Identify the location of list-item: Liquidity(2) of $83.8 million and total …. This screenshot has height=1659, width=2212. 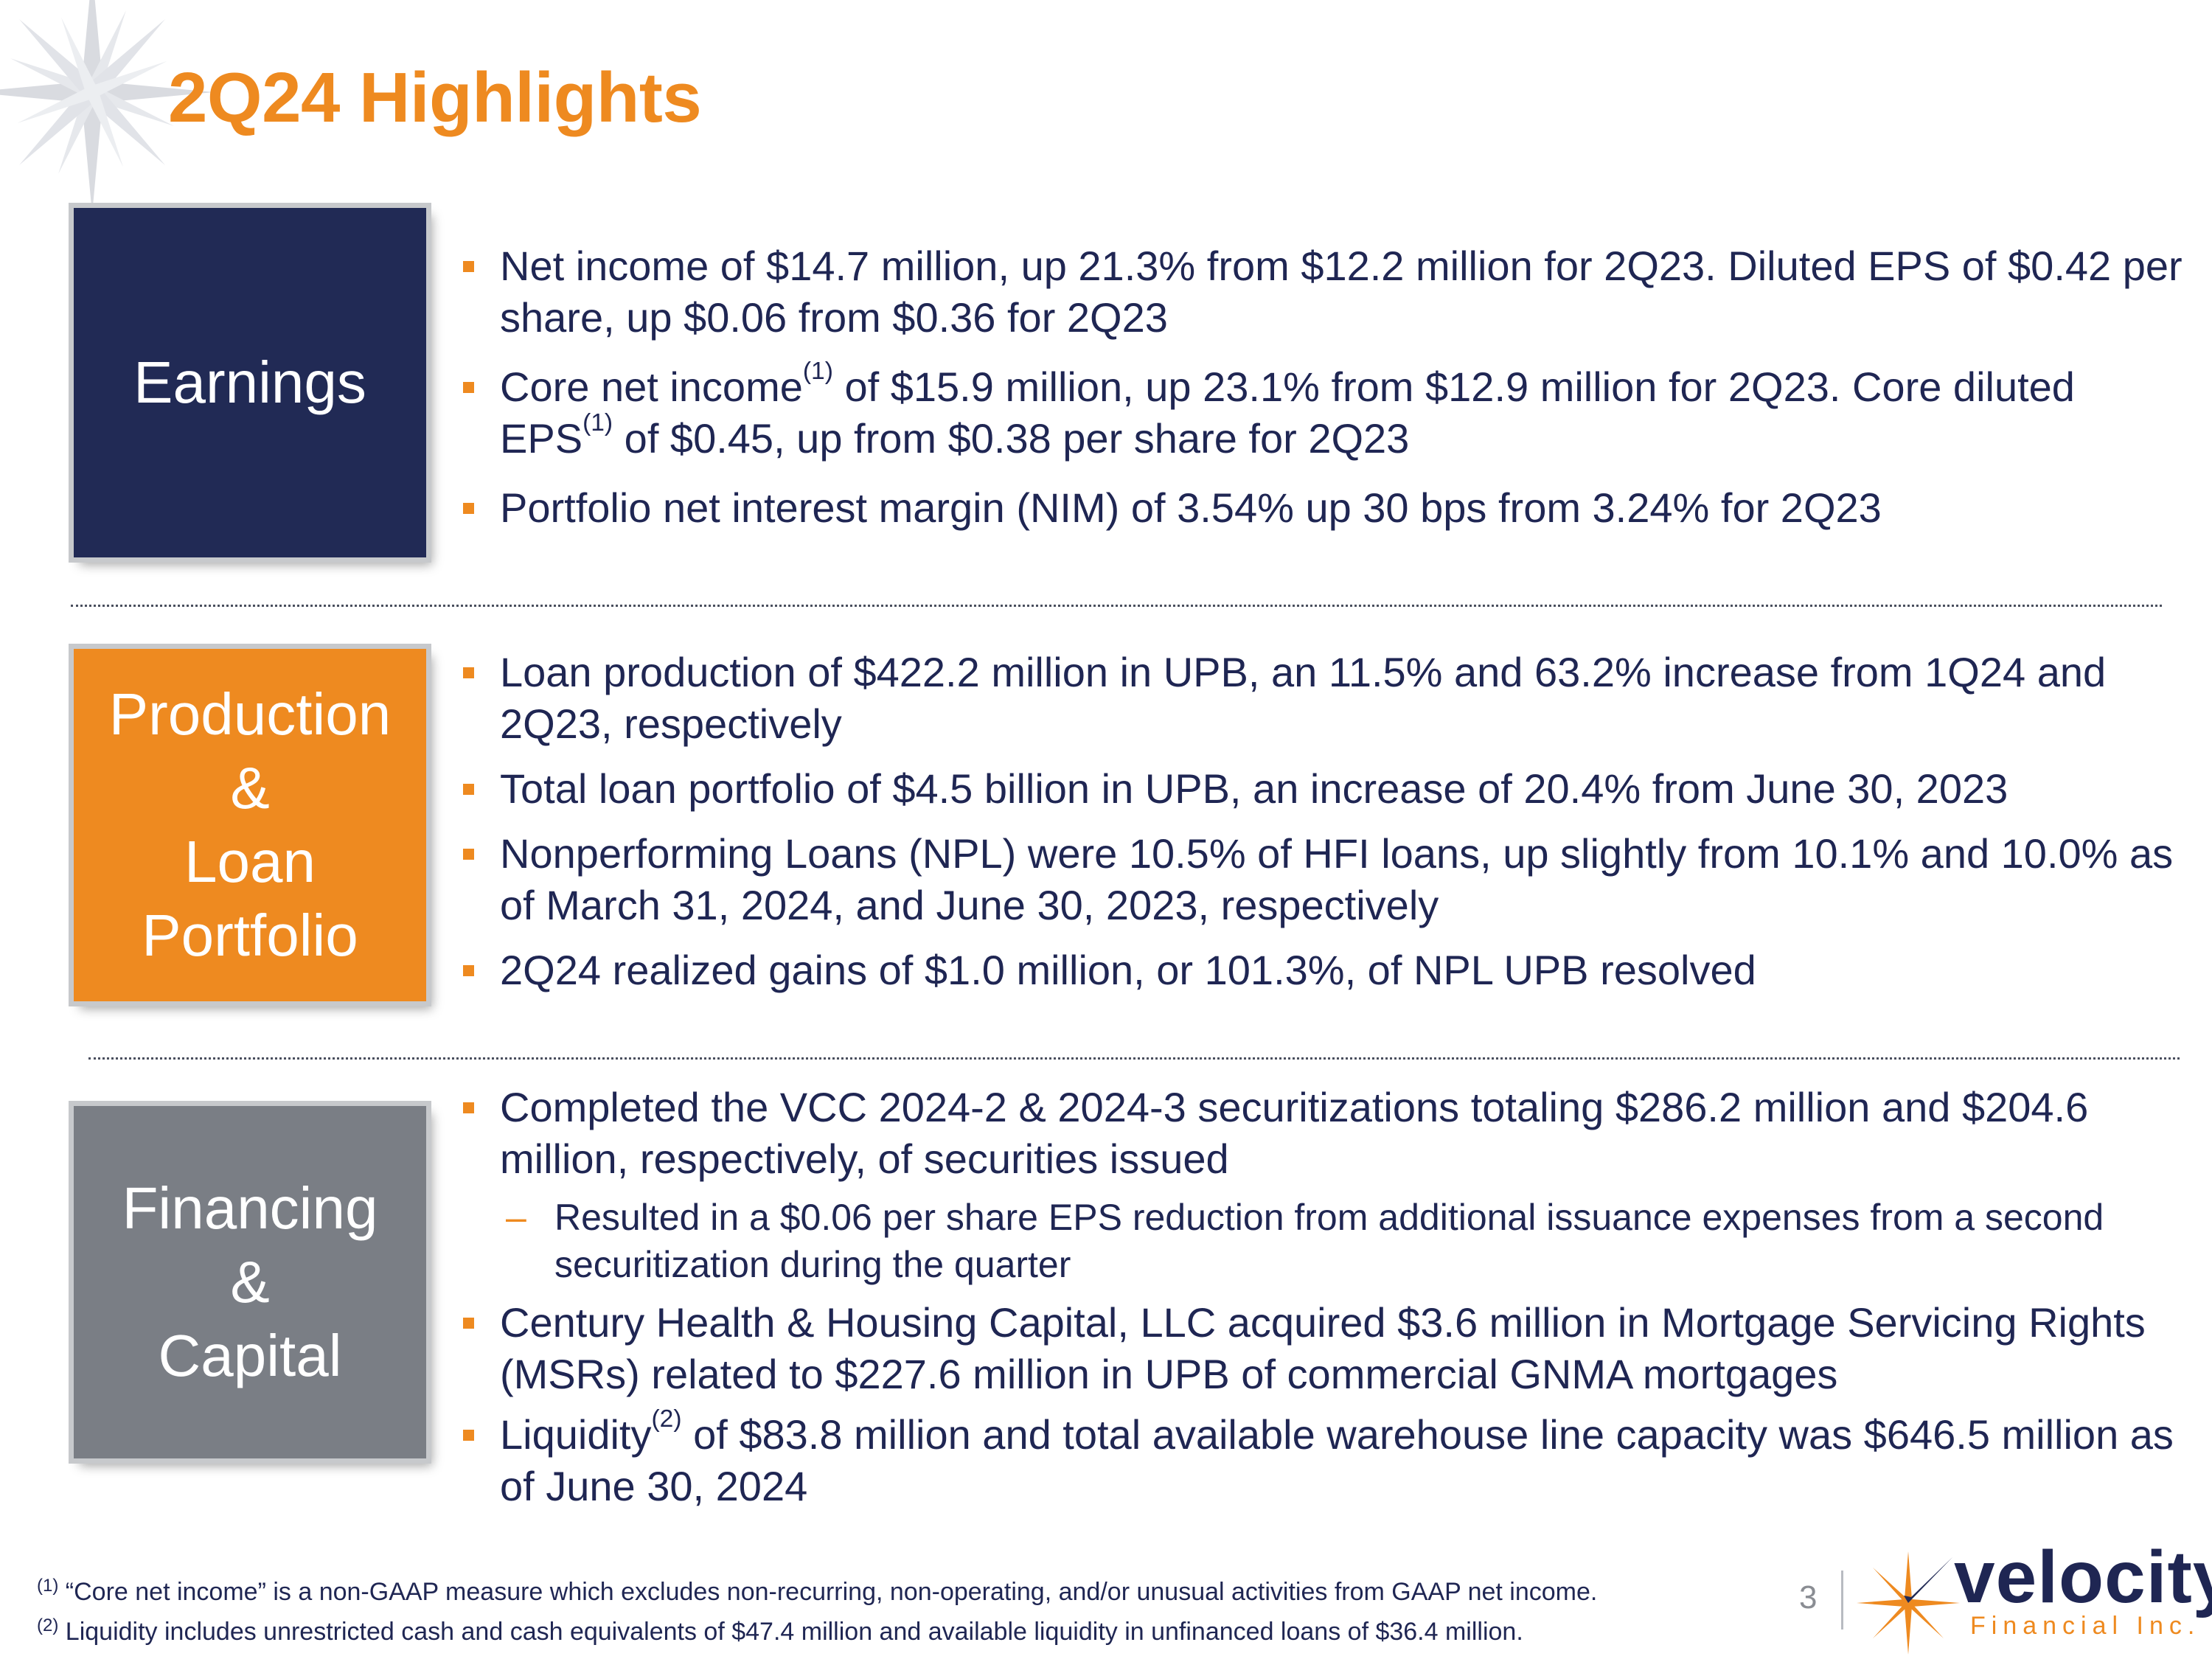
(1328, 1459).